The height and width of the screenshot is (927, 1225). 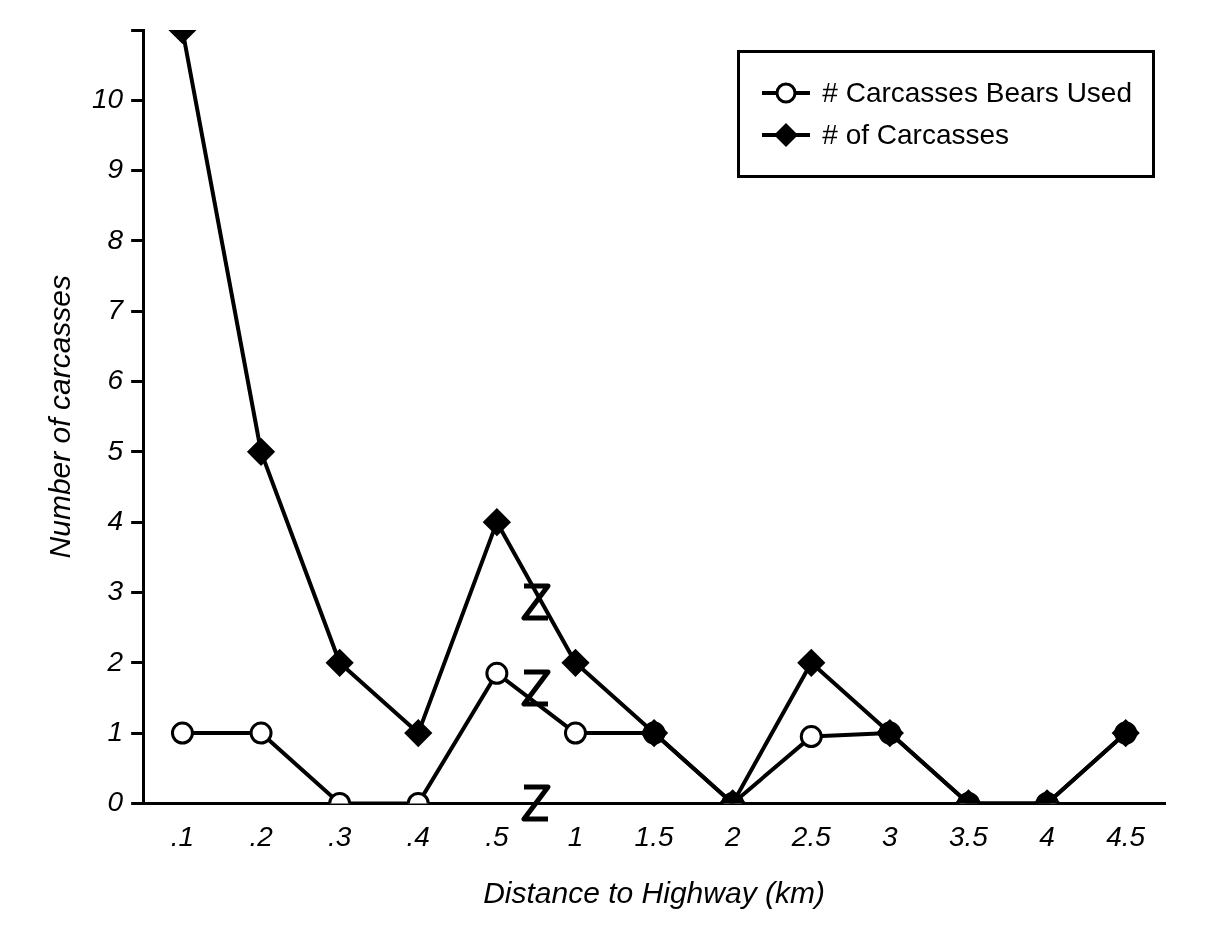 What do you see at coordinates (654, 836) in the screenshot?
I see `x-tick-label: 1.5` at bounding box center [654, 836].